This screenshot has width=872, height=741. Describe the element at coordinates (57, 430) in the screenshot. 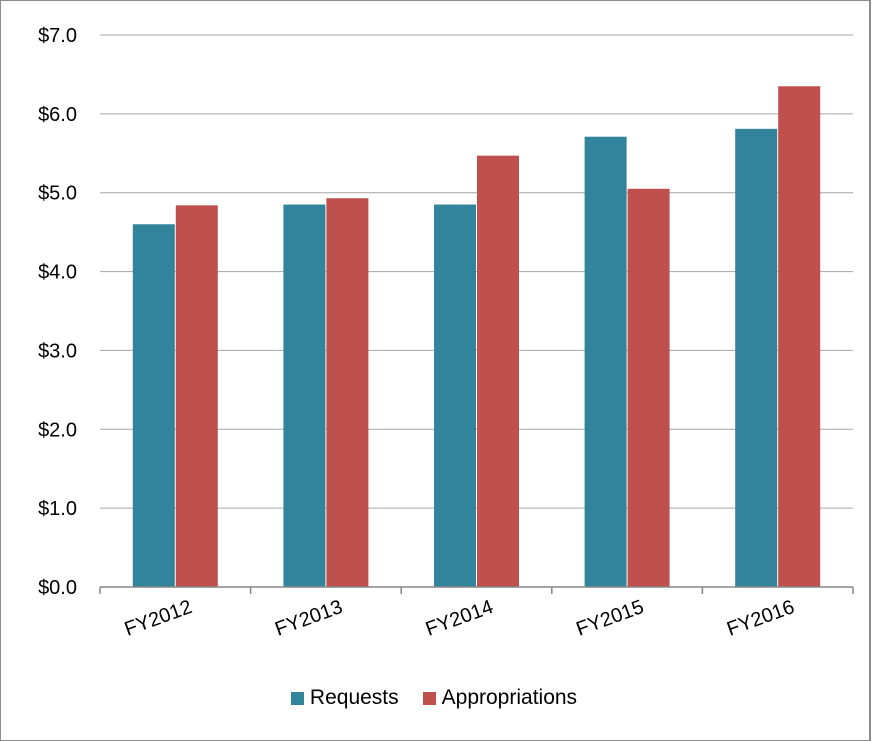

I see `y-tick-label: $2.0` at that location.